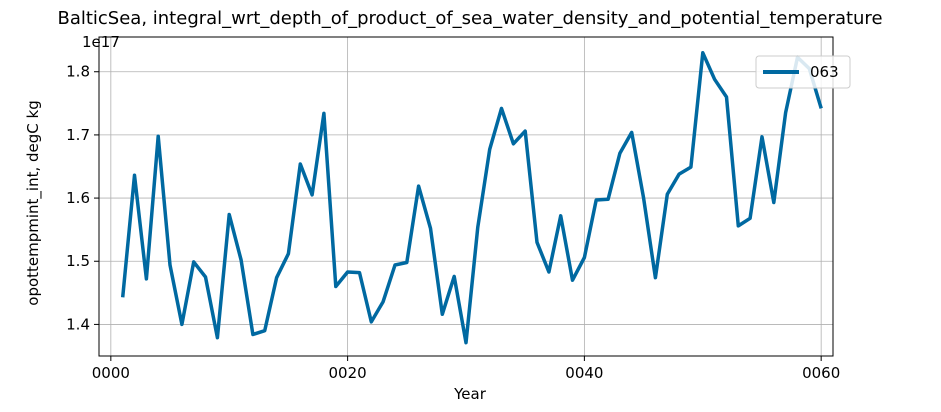  Describe the element at coordinates (466, 369) in the screenshot. I see `x-axis-ticks: 0000 0020 0040 0060` at that location.